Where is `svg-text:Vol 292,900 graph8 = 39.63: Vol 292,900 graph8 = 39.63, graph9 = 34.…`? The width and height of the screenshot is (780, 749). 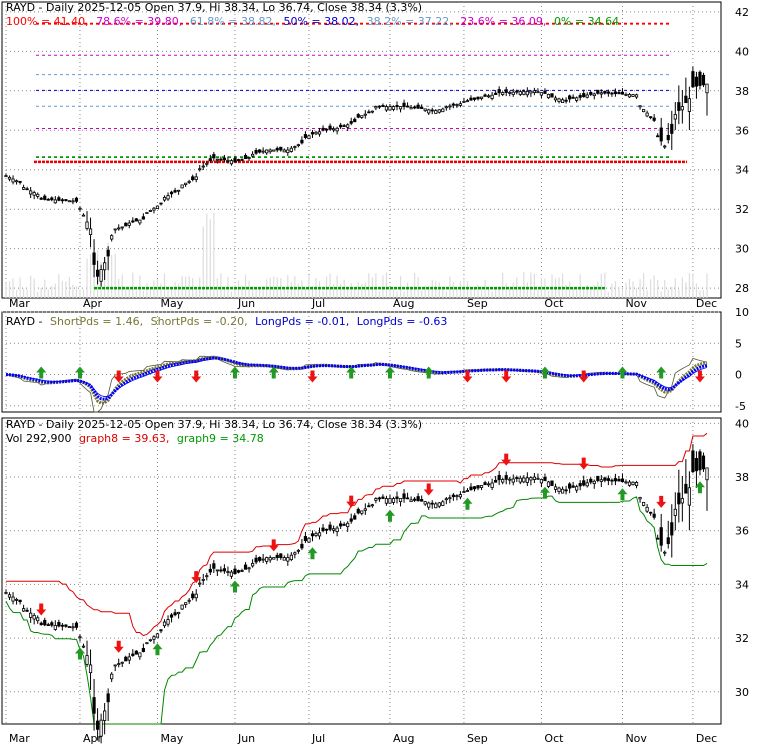
svg-text:Vol 292,900 graph8 = 39.63: Vol 292,900 graph8 = 39.63, graph9 = 34.… is located at coordinates (135, 438).